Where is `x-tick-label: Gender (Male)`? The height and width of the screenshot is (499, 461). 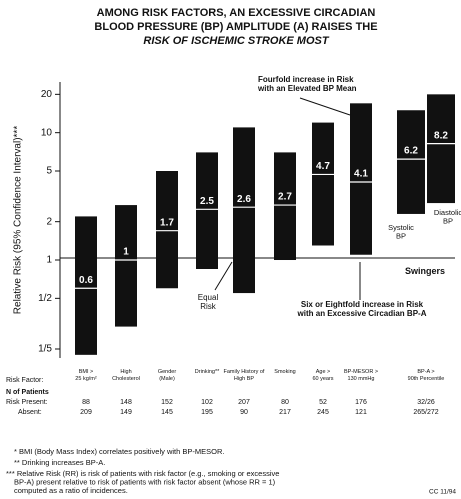
x-tick-label: Gender (Male) is located at coordinates (167, 375).